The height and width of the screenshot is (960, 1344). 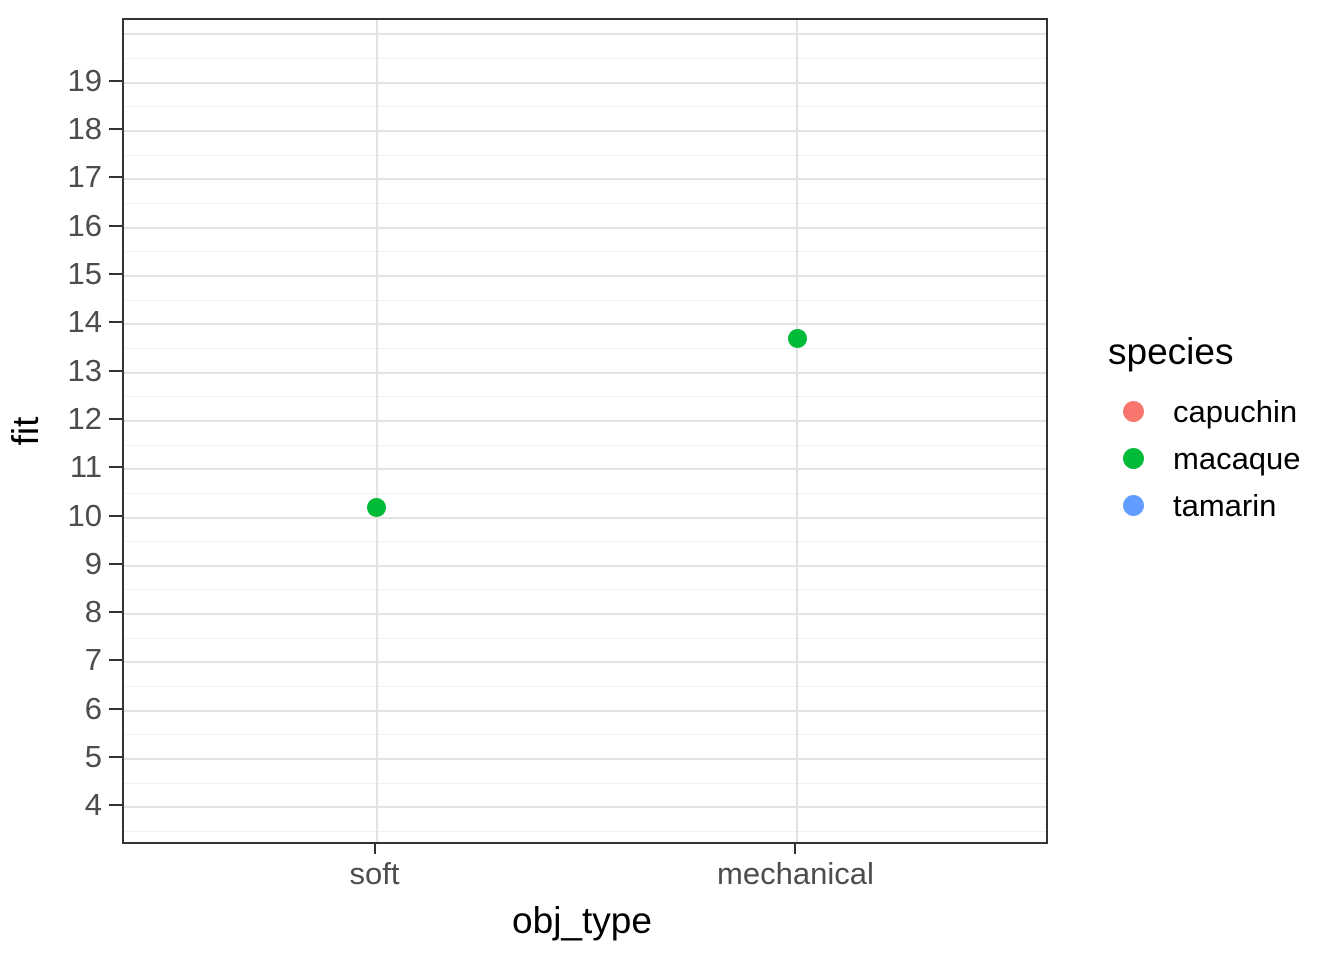 What do you see at coordinates (84, 370) in the screenshot?
I see `y-tick-label: 13` at bounding box center [84, 370].